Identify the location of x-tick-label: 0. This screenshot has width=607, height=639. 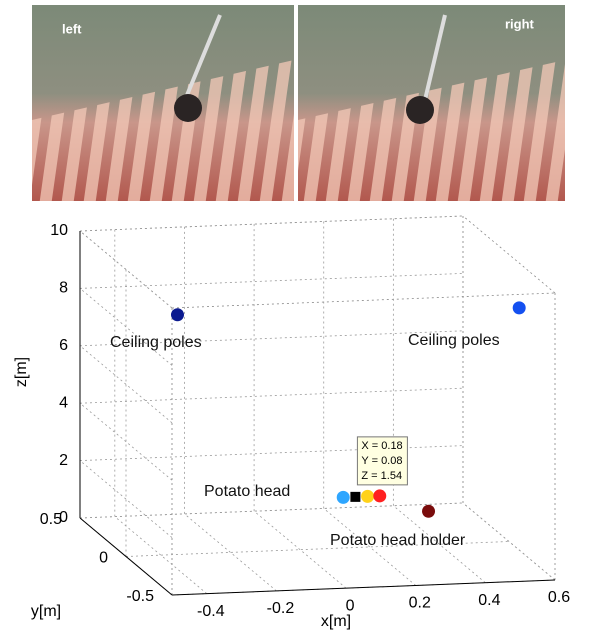
(350, 605).